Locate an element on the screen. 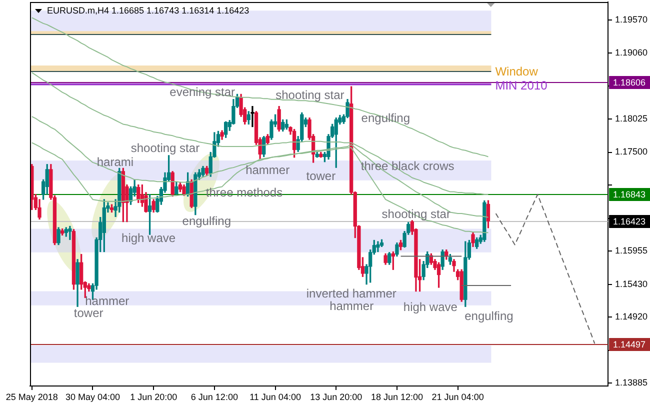  y-tick-label: 1.19060 is located at coordinates (631, 52).